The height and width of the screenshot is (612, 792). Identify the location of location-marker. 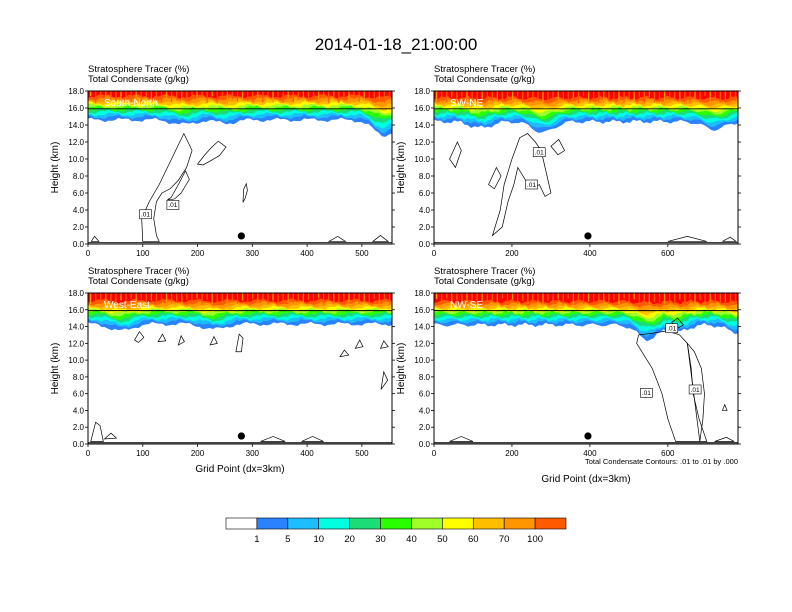
(241, 436).